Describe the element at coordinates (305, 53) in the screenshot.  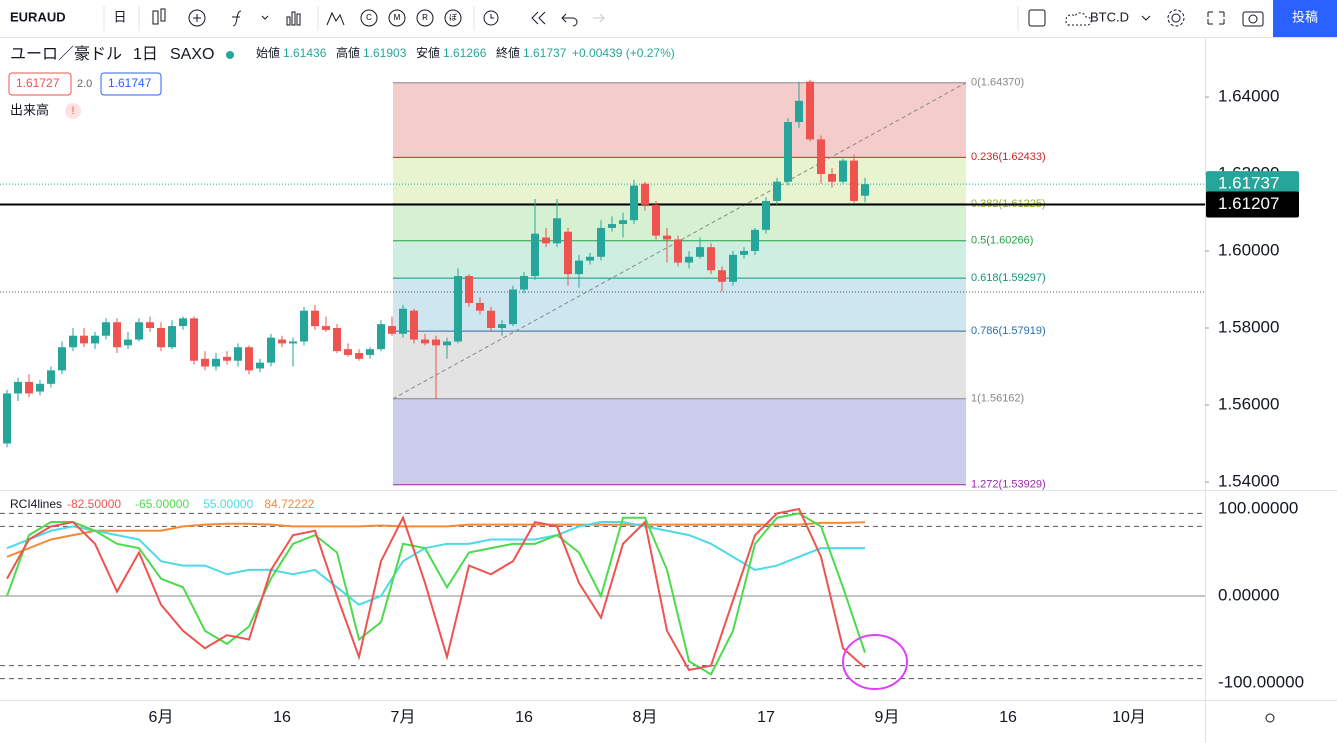
I see `ohlc-value: 1.61436` at that location.